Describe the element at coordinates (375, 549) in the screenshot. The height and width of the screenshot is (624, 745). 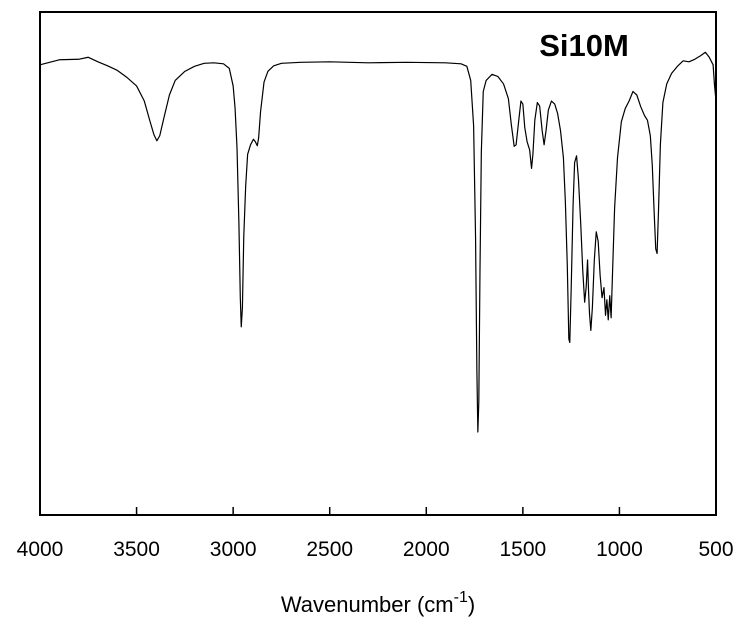
I see `x-axis-tick-labels: 4000 3500 3000 2500 2000 1500 1000 500` at that location.